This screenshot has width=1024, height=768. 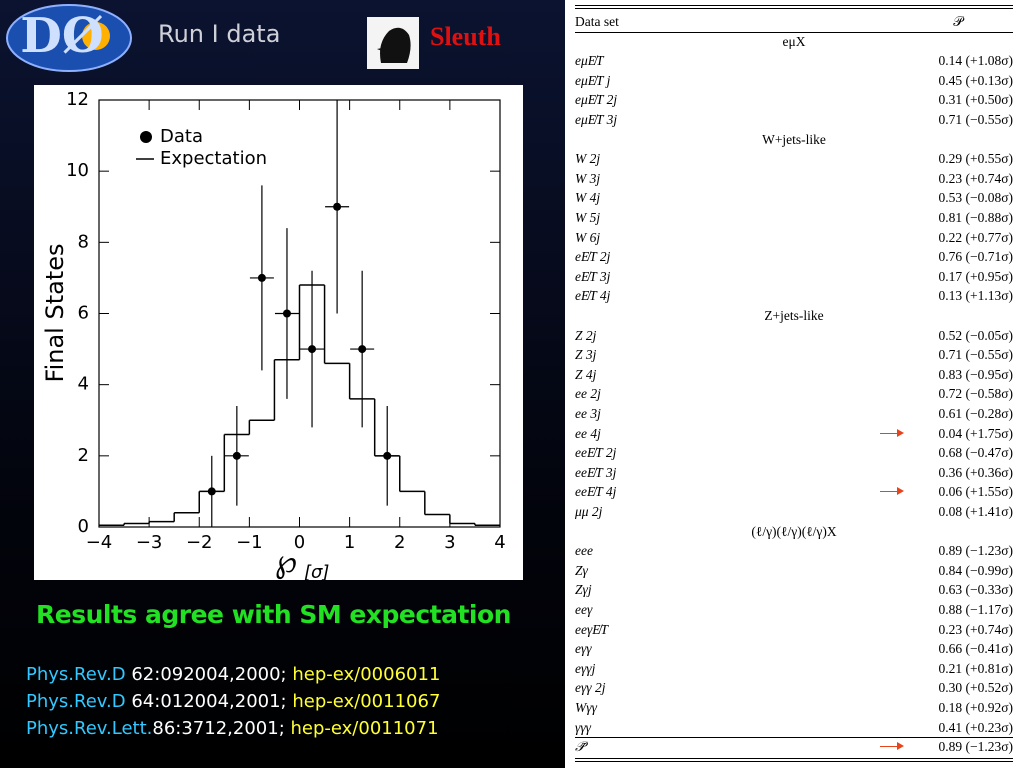 I want to click on x-tick-label: −4, so click(x=99, y=542).